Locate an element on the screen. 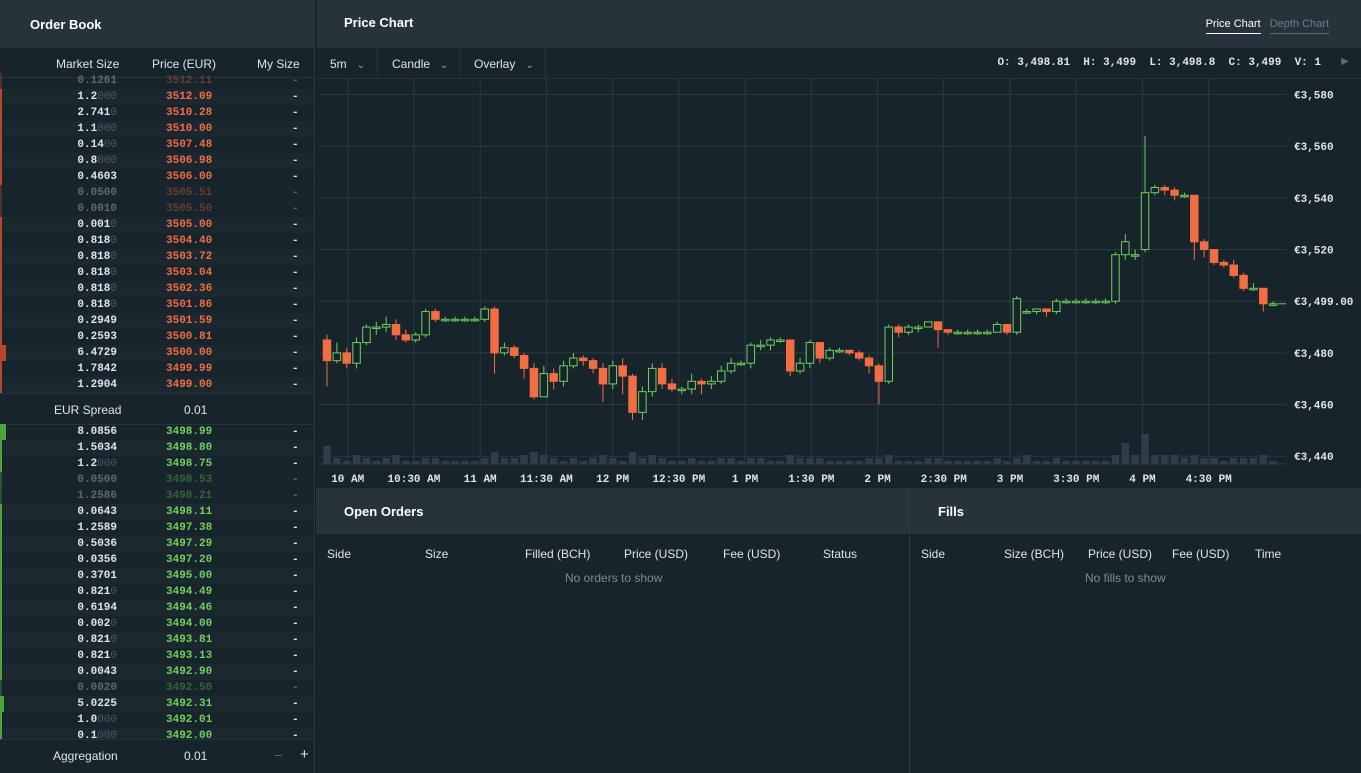 Image resolution: width=1361 pixels, height=773 pixels. market-size-value: 0.818 is located at coordinates (94, 289).